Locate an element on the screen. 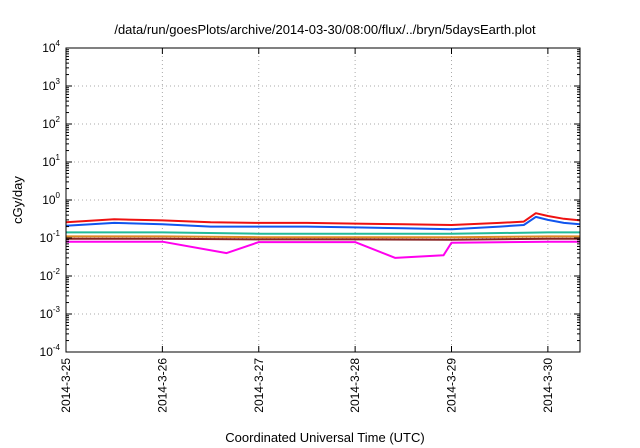  x-tick-label: 2014-3-26 is located at coordinates (162, 385).